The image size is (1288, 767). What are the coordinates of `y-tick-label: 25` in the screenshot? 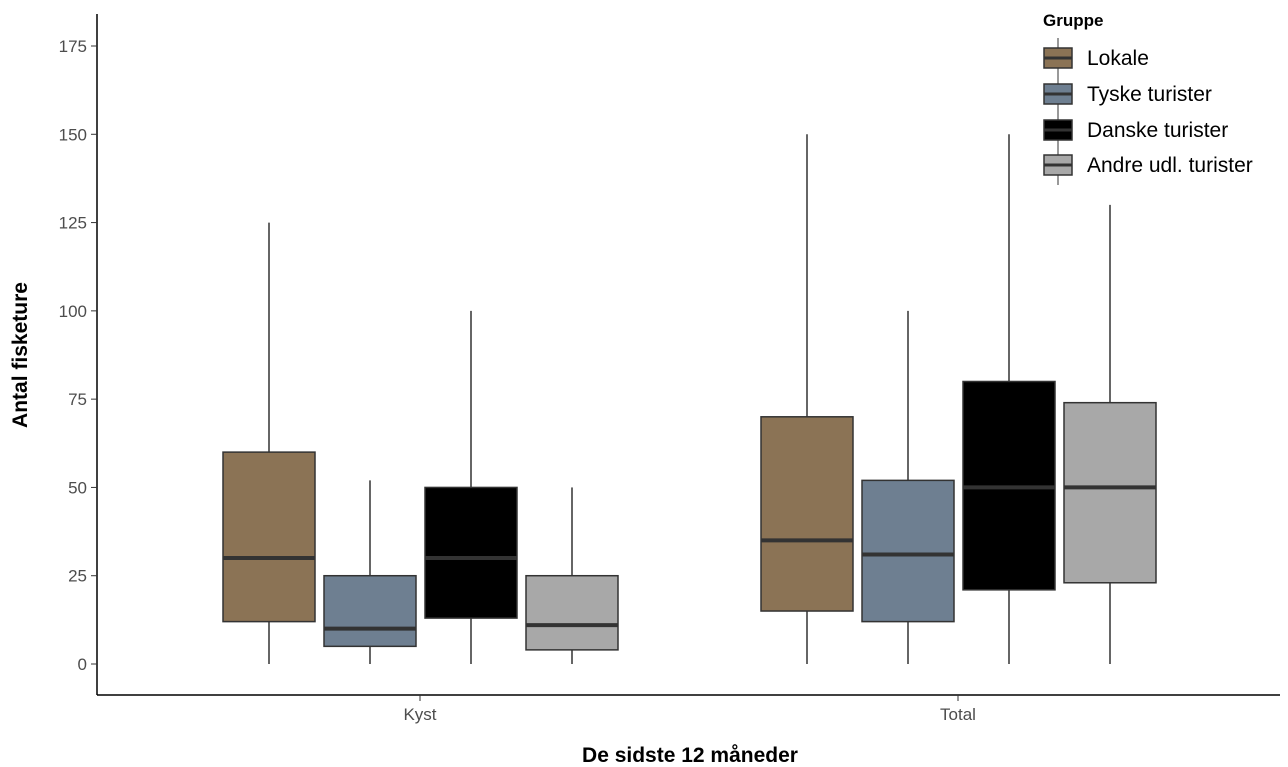 It's located at (77, 576).